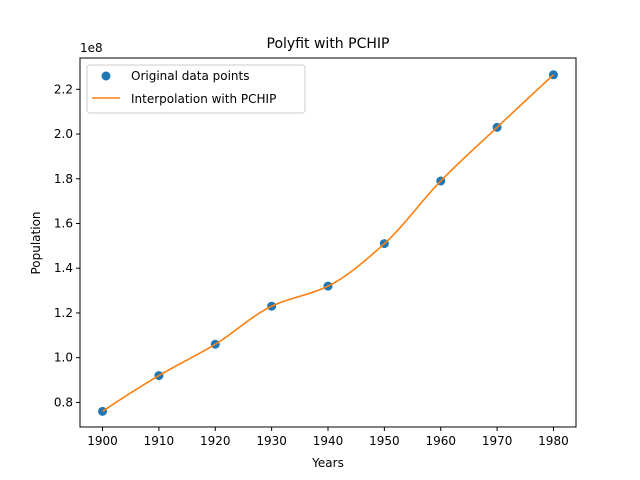  Describe the element at coordinates (440, 441) in the screenshot. I see `x-tick-label: 1960` at that location.